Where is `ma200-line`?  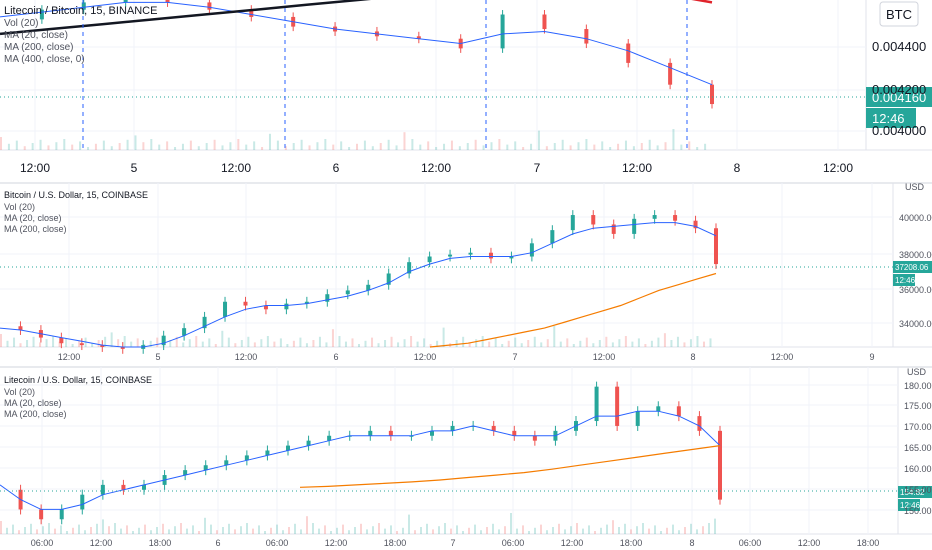
ma200-line is located at coordinates (573, 310).